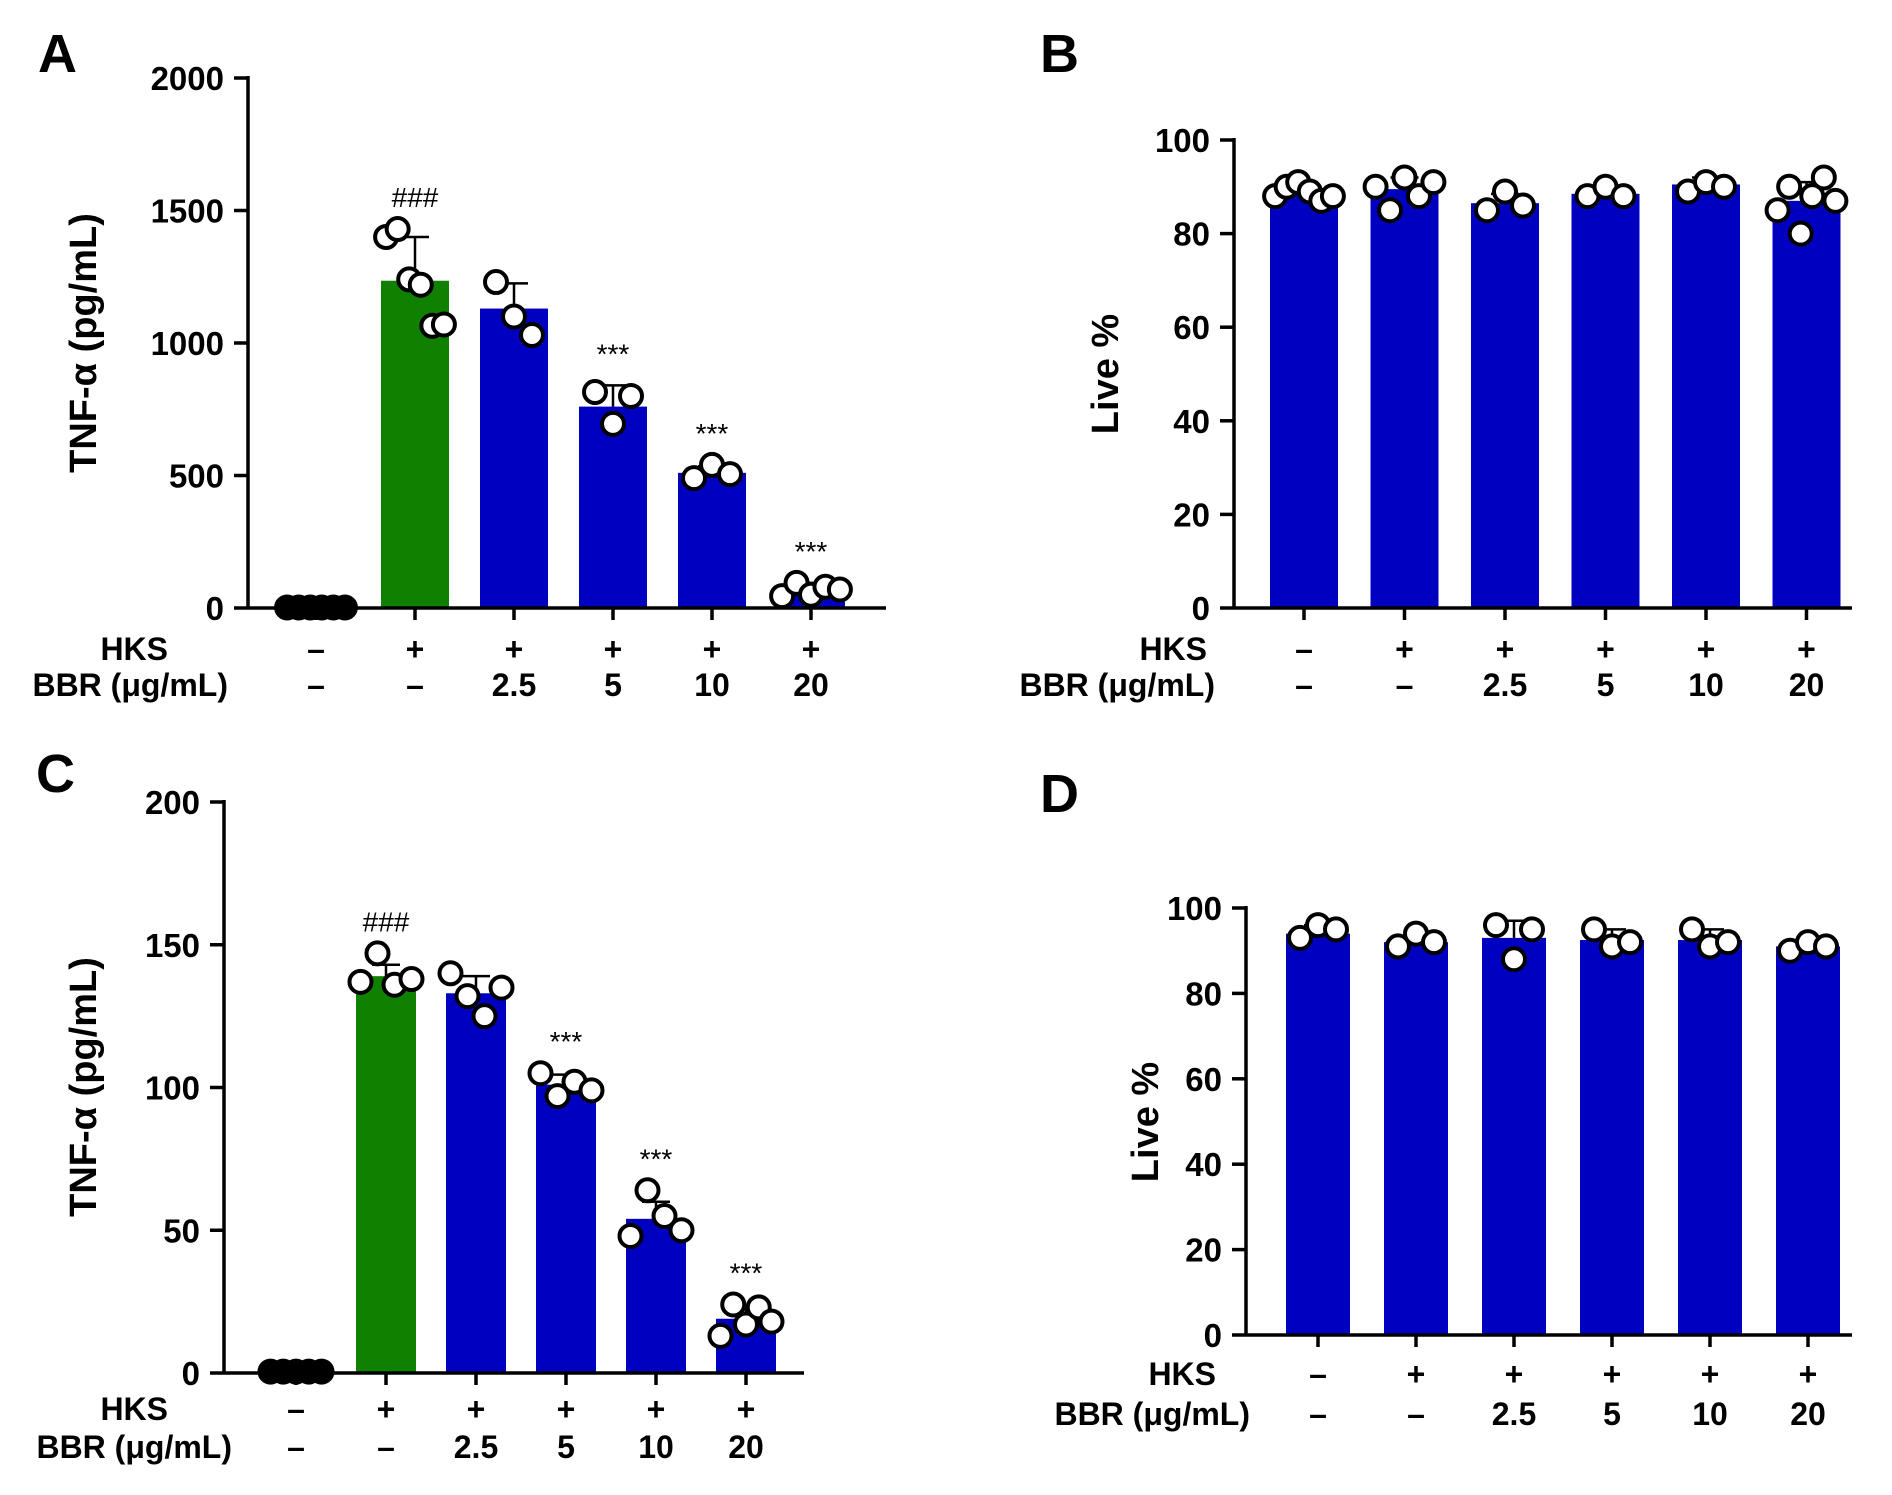  I want to click on hks-condition-label: –, so click(1318, 1374).